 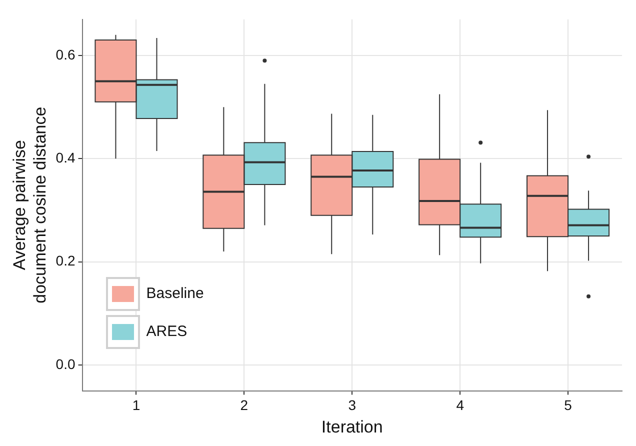 I want to click on legend-label: Baseline, so click(x=175, y=293).